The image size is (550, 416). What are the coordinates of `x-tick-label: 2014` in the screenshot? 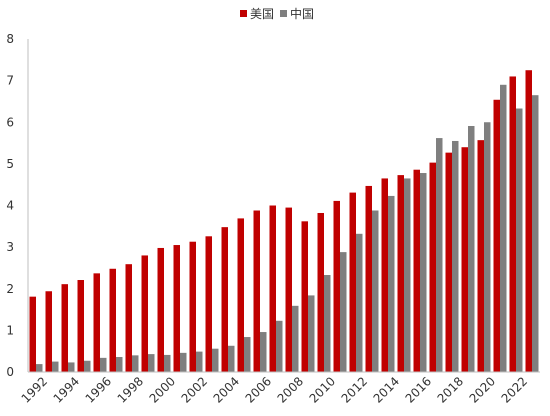 It's located at (386, 389).